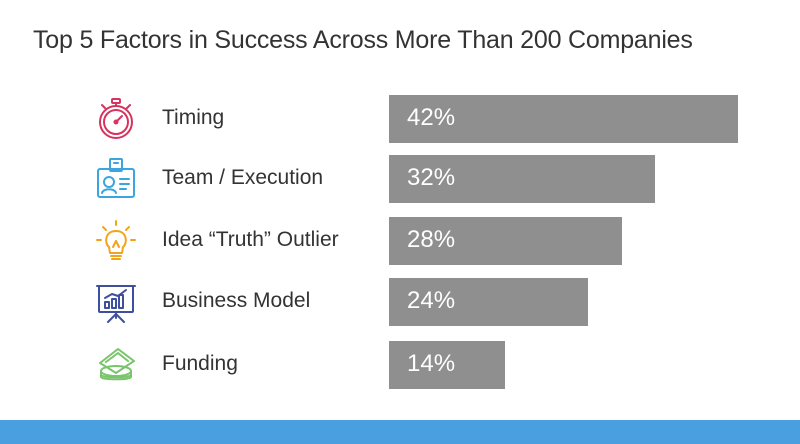  I want to click on stopwatch-icon, so click(116, 119).